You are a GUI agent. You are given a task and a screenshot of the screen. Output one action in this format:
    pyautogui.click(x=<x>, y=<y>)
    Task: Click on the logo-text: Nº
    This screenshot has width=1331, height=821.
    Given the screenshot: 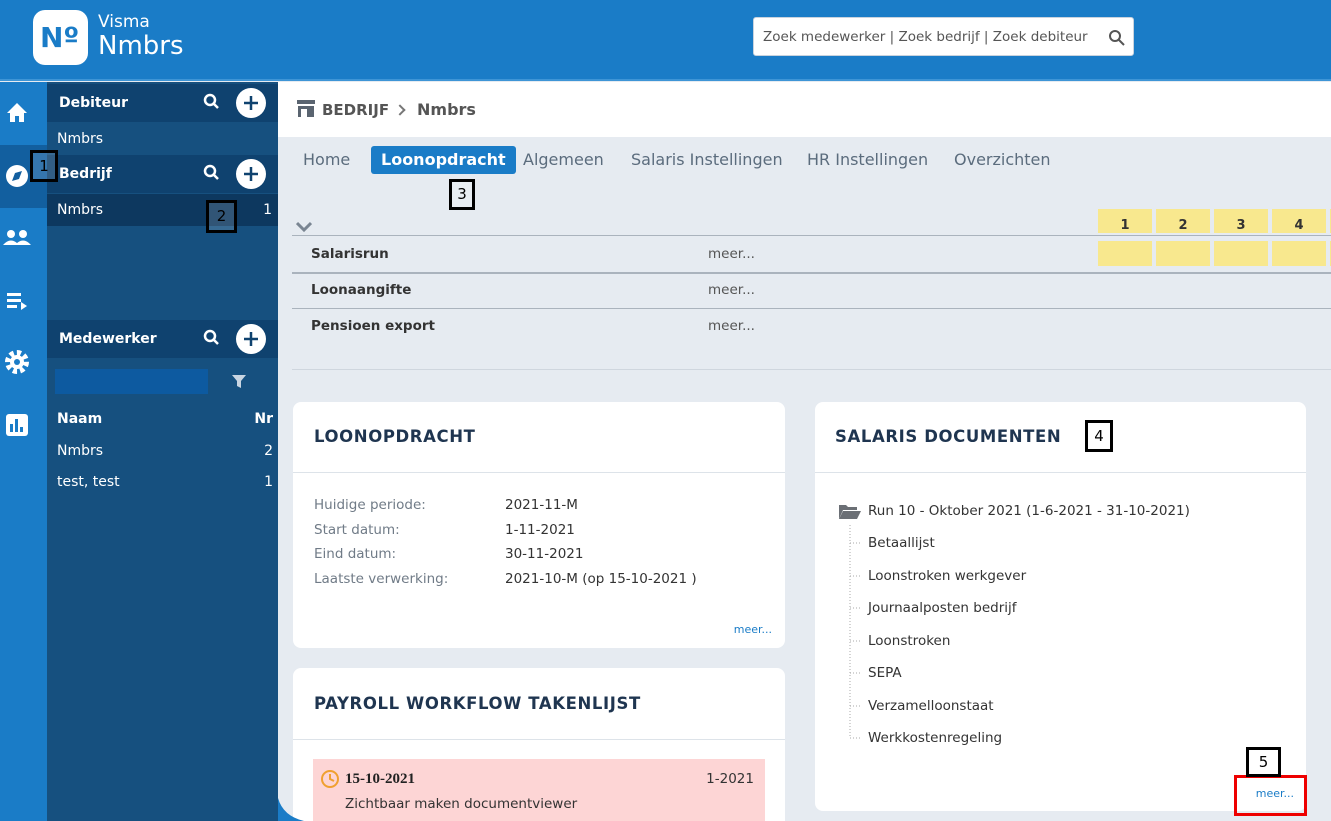 What is the action you would take?
    pyautogui.click(x=60, y=37)
    